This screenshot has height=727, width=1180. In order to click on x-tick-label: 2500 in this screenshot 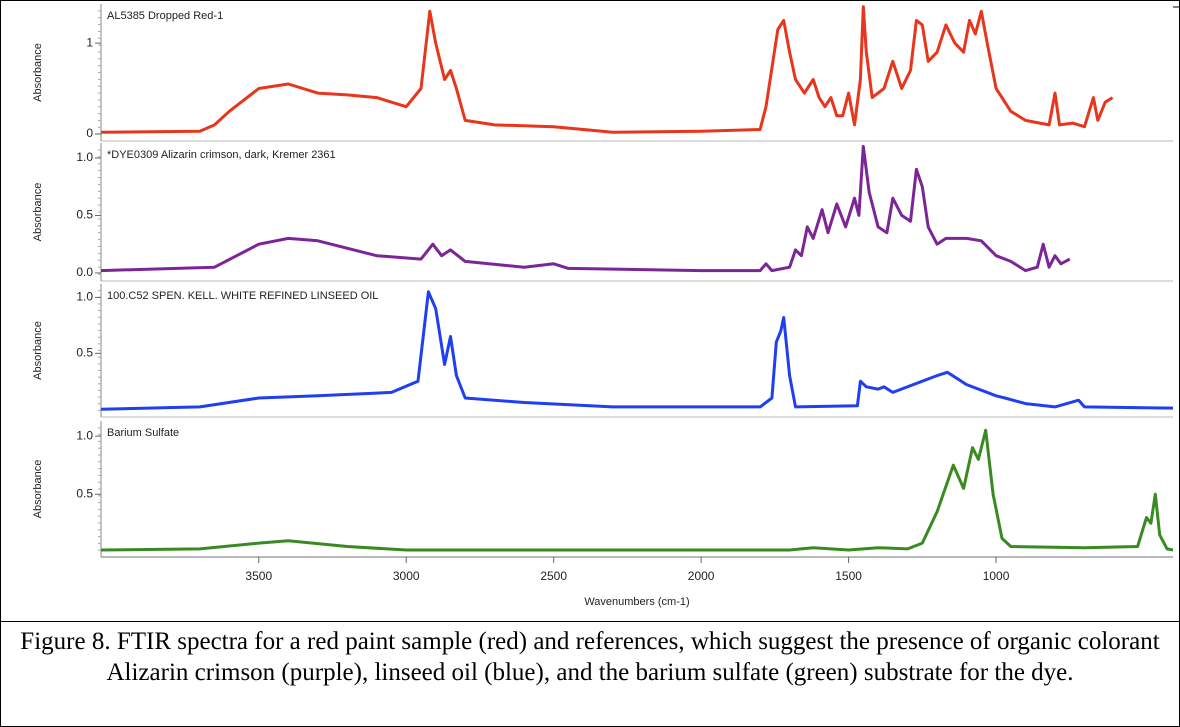, I will do `click(553, 576)`.